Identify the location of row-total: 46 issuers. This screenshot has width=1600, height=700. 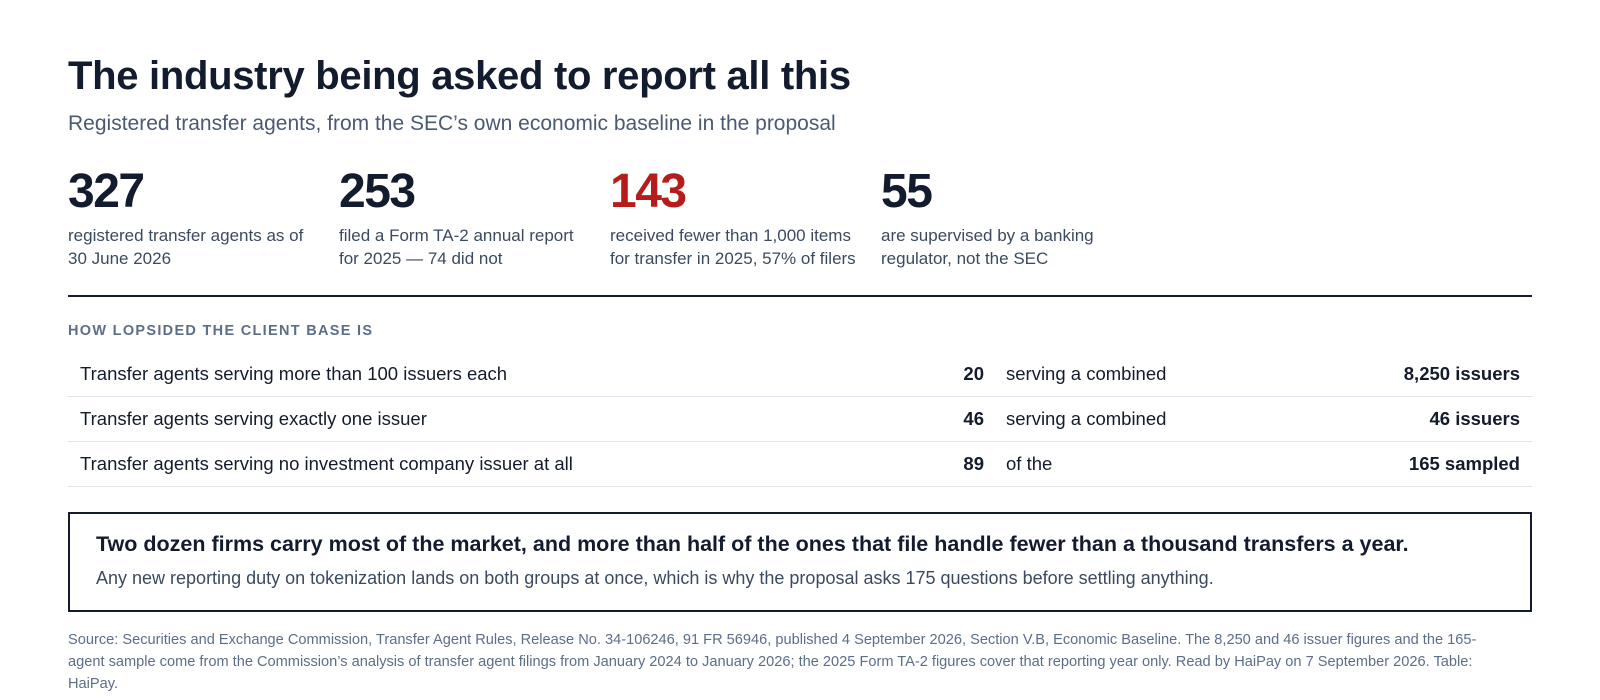
(1474, 418).